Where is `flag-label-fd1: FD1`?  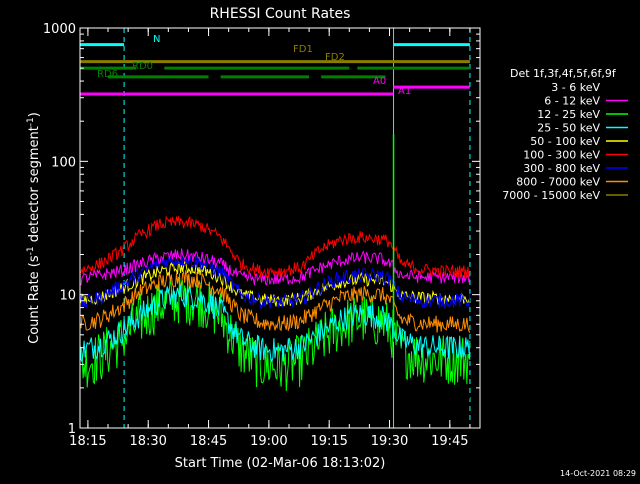
flag-label-fd1: FD1 is located at coordinates (303, 49).